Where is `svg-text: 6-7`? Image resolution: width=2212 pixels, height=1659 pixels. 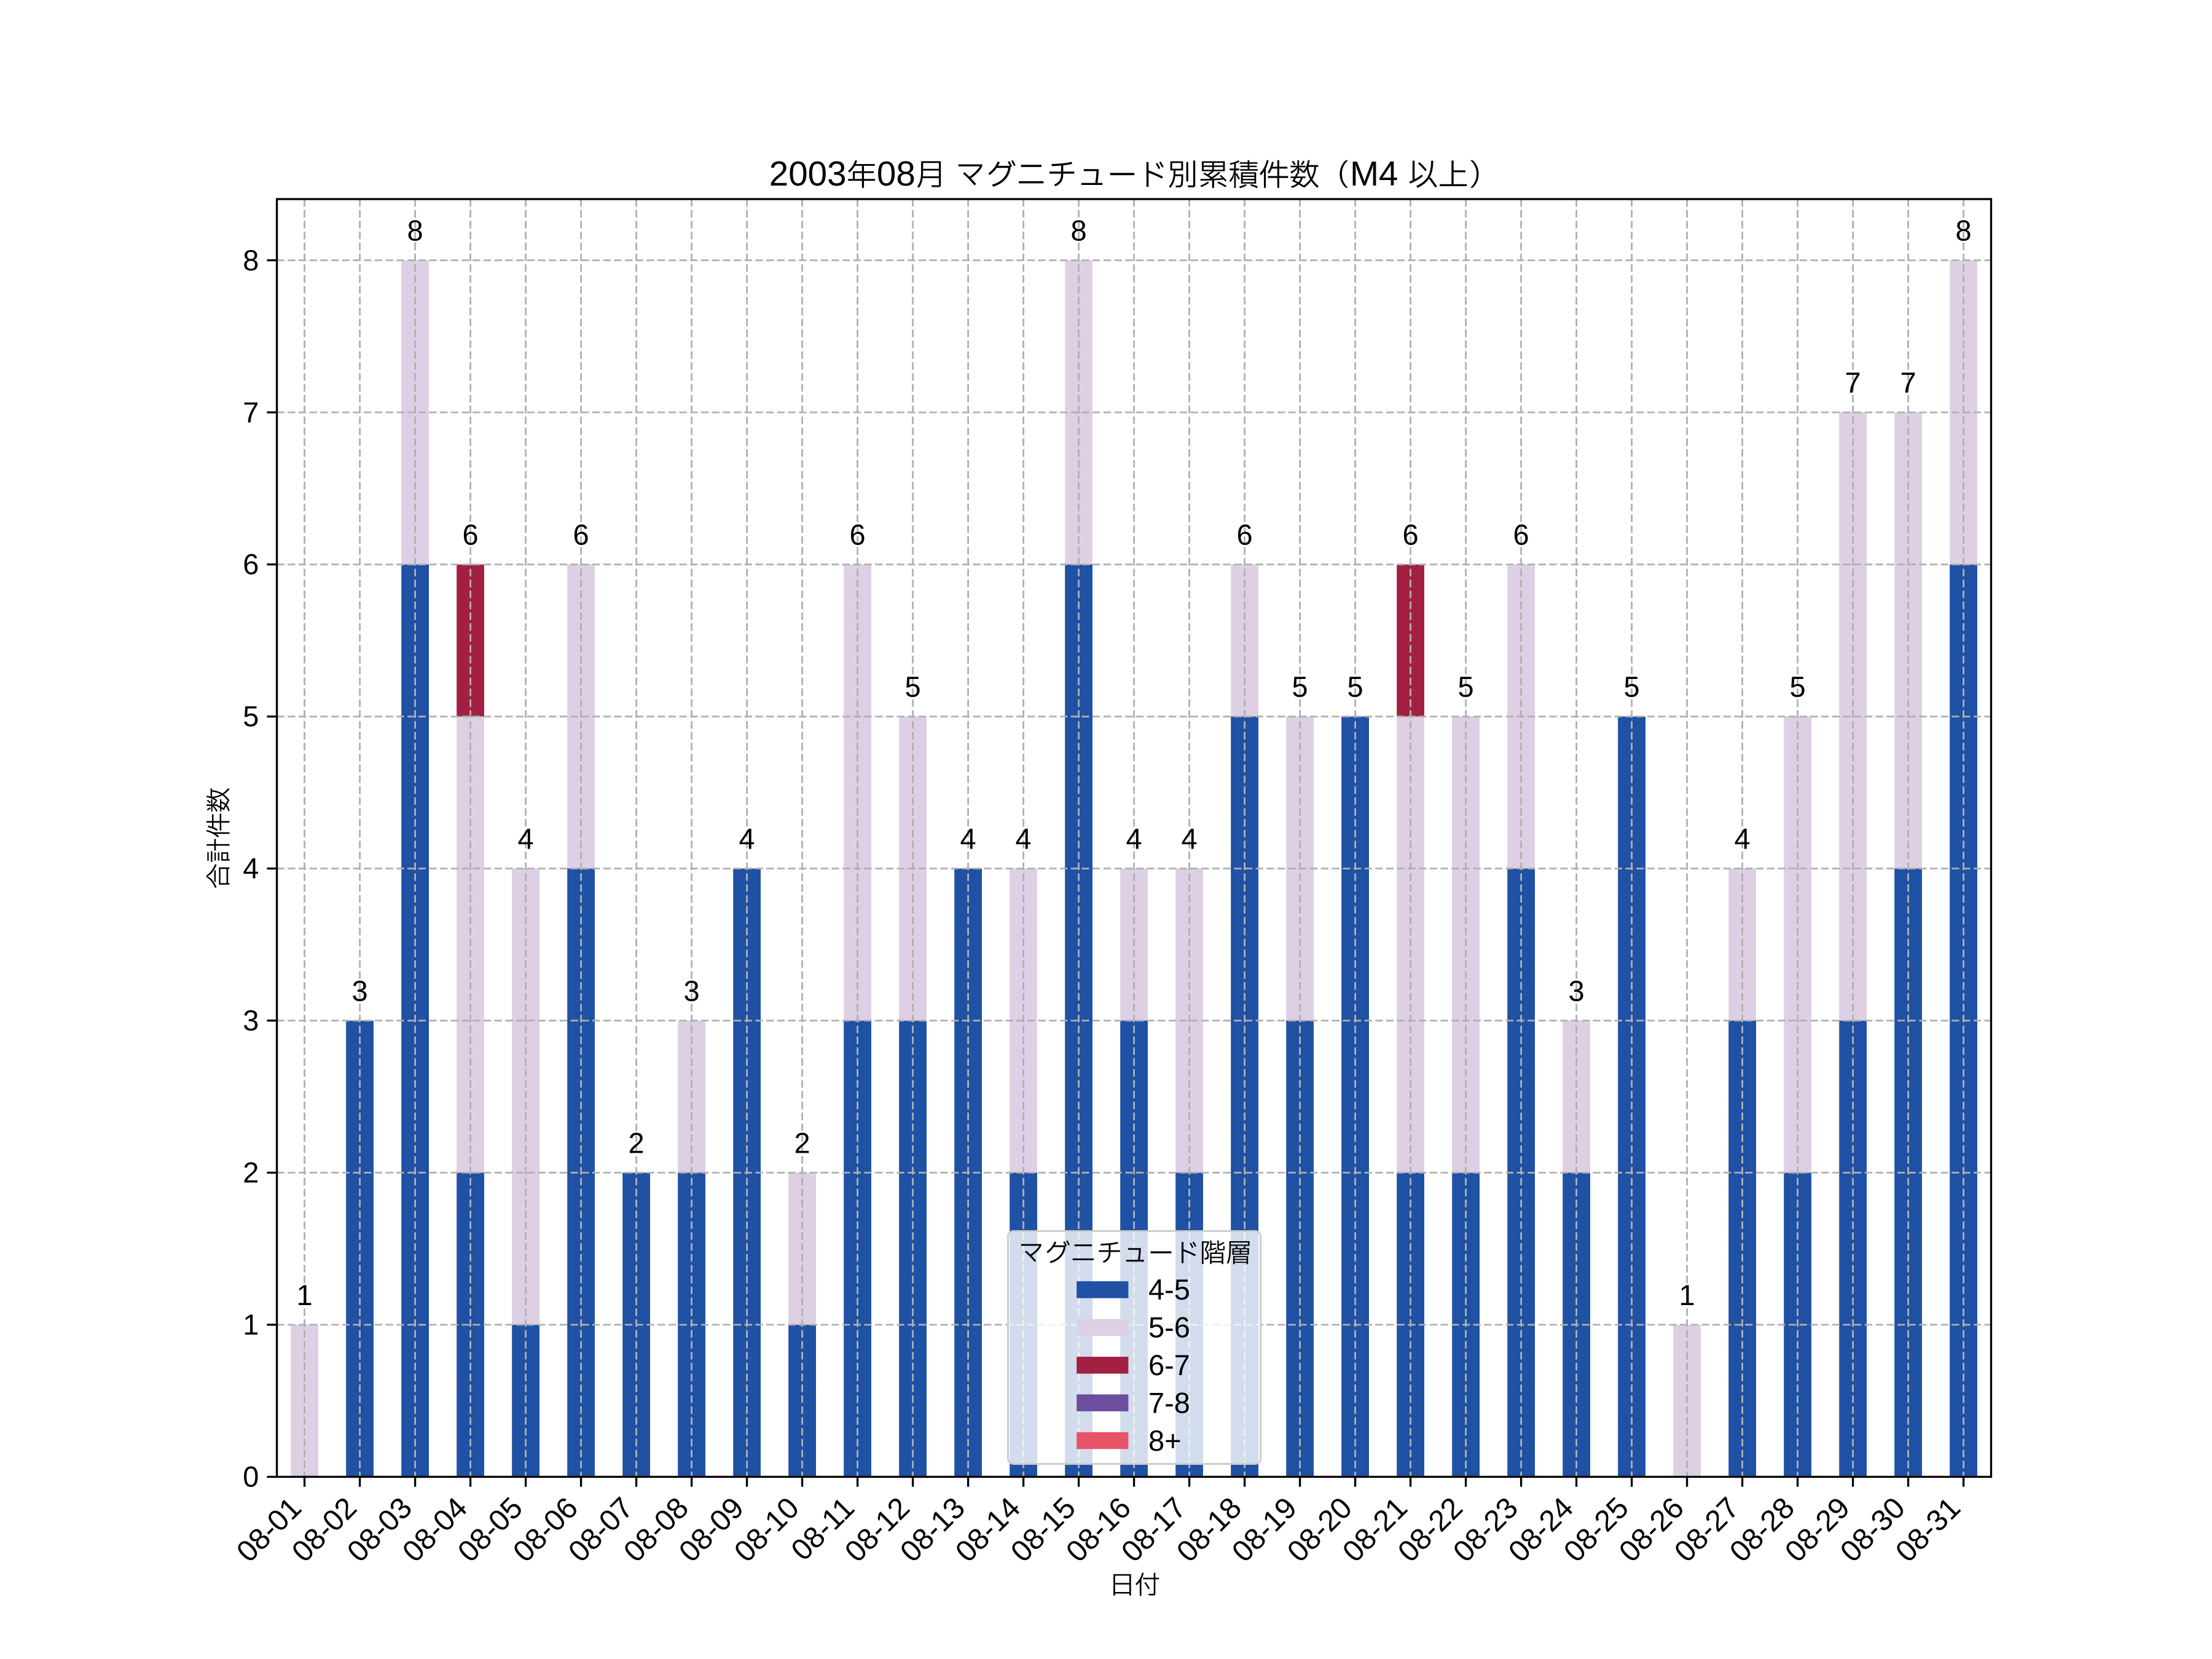
svg-text: 6-7 is located at coordinates (1169, 1365).